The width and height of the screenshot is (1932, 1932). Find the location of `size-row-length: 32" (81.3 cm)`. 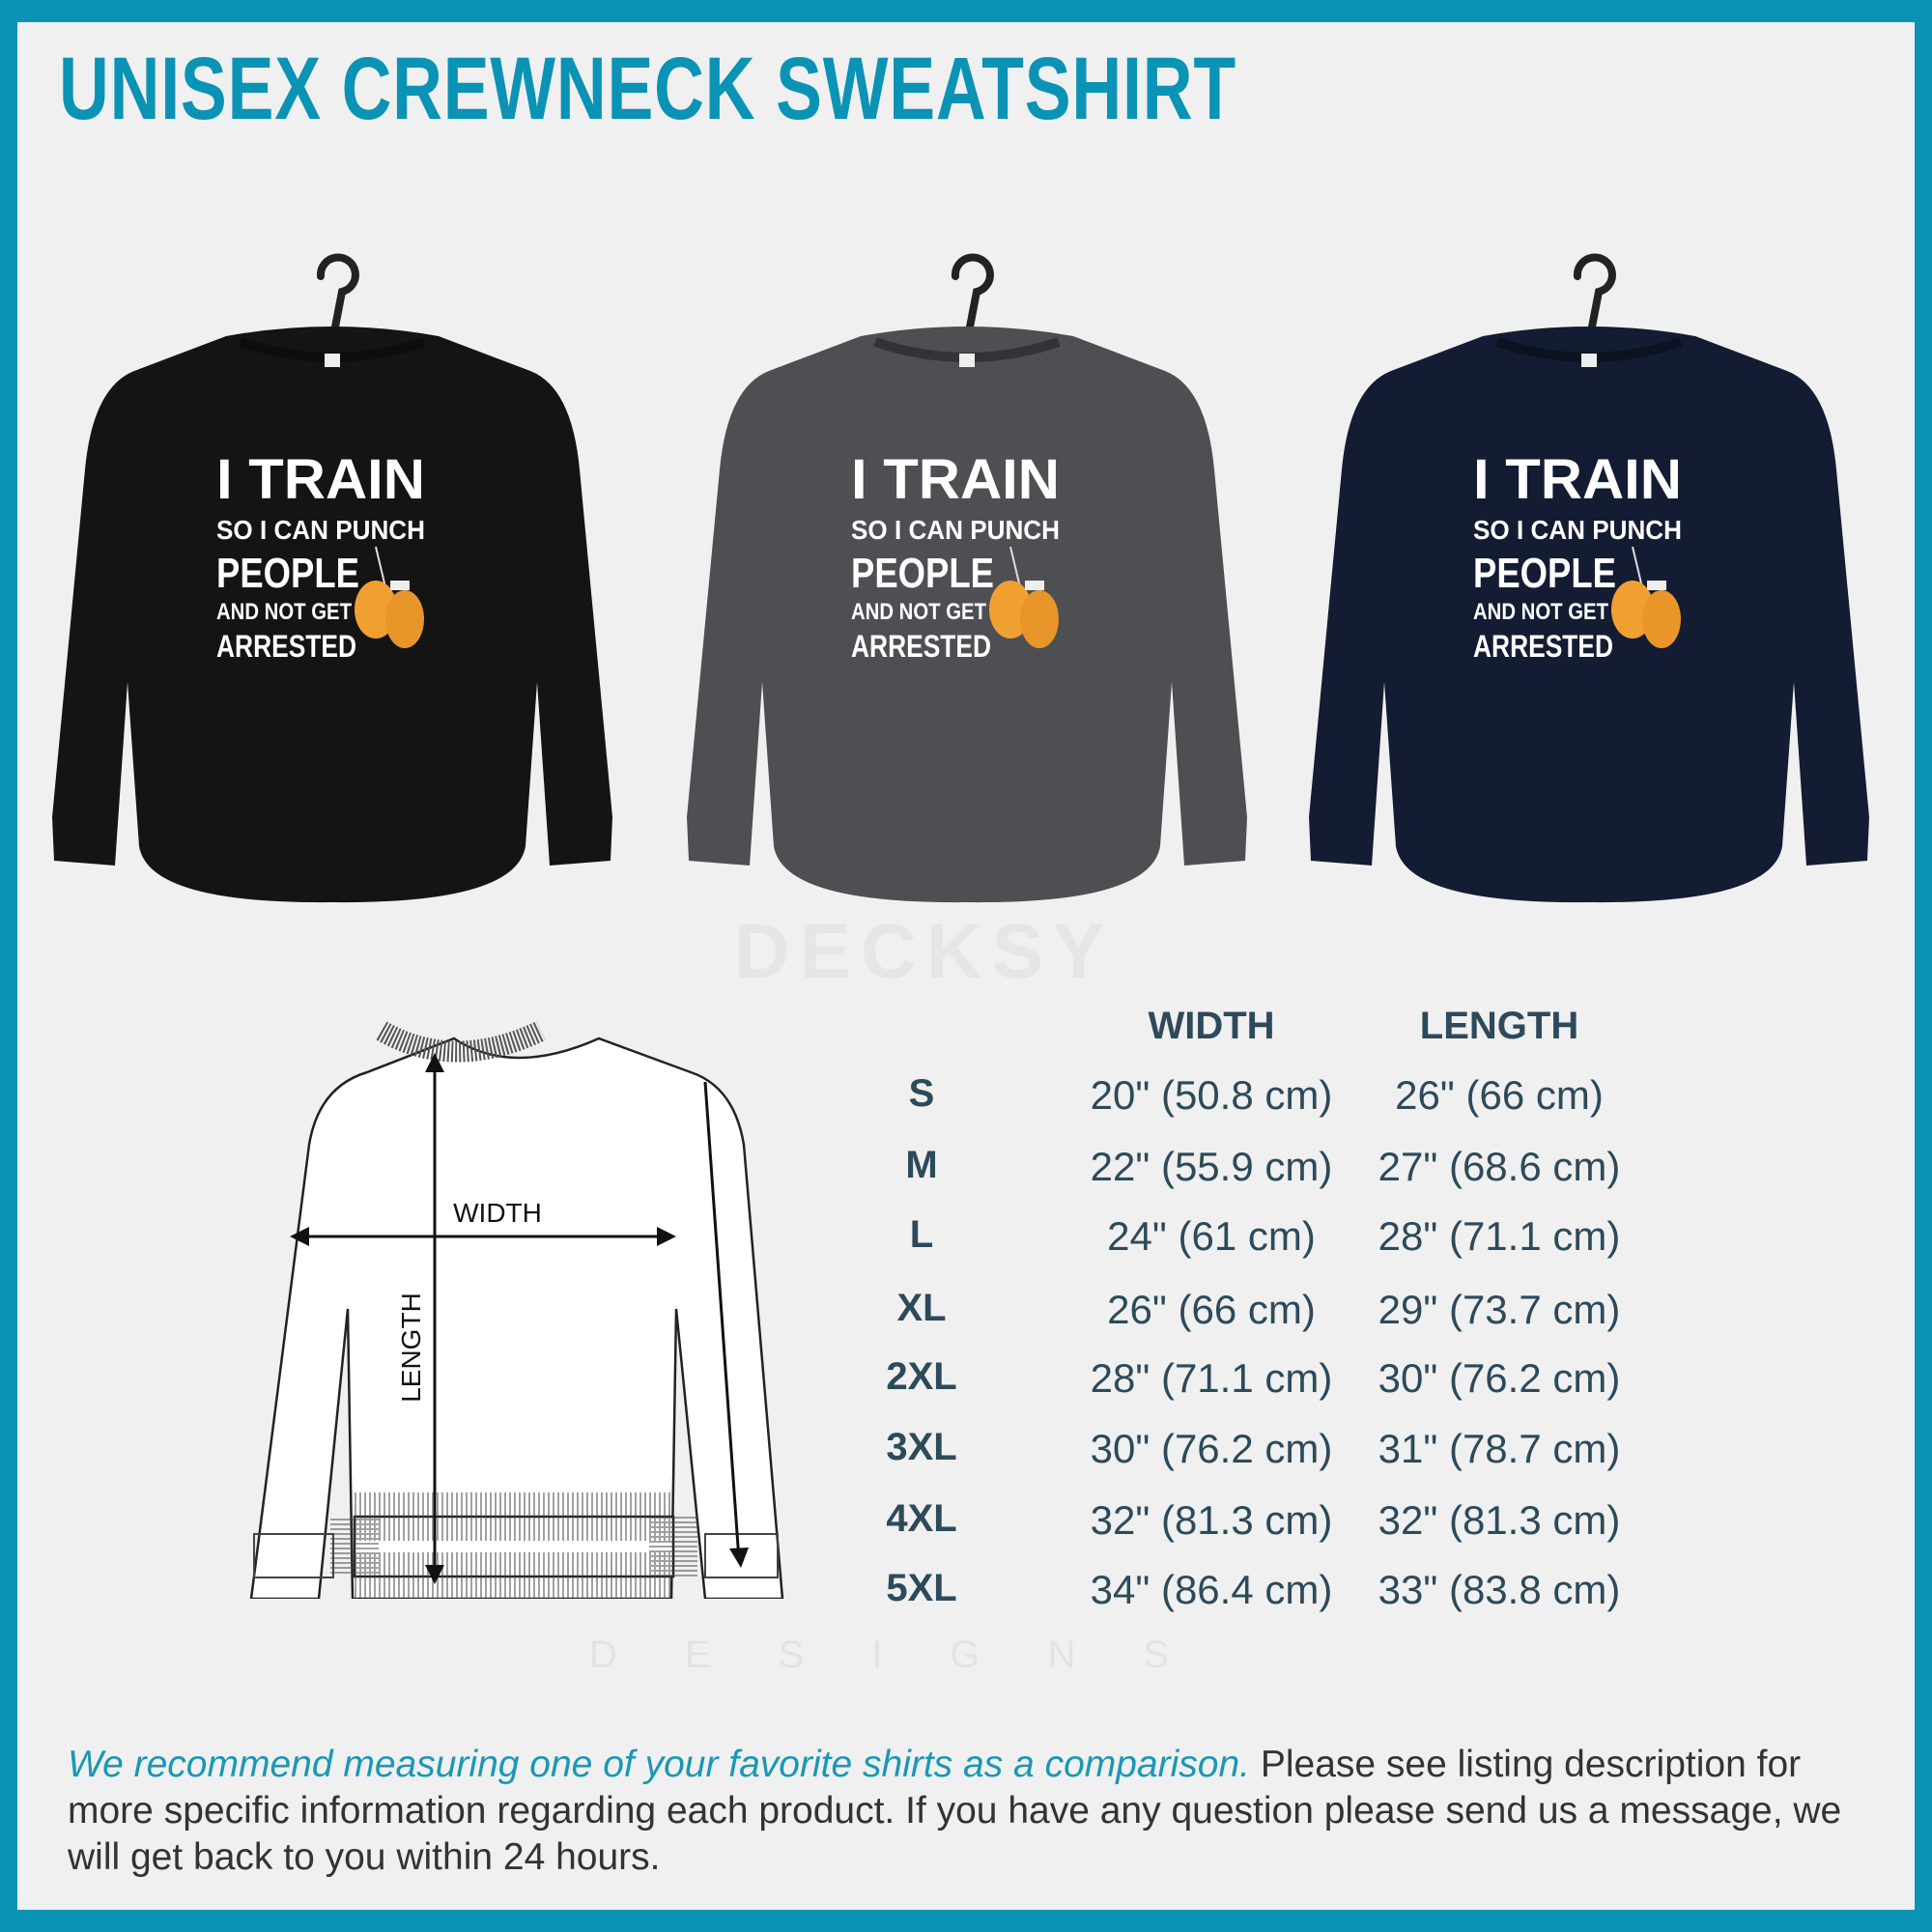

size-row-length: 32" (81.3 cm) is located at coordinates (1499, 1520).